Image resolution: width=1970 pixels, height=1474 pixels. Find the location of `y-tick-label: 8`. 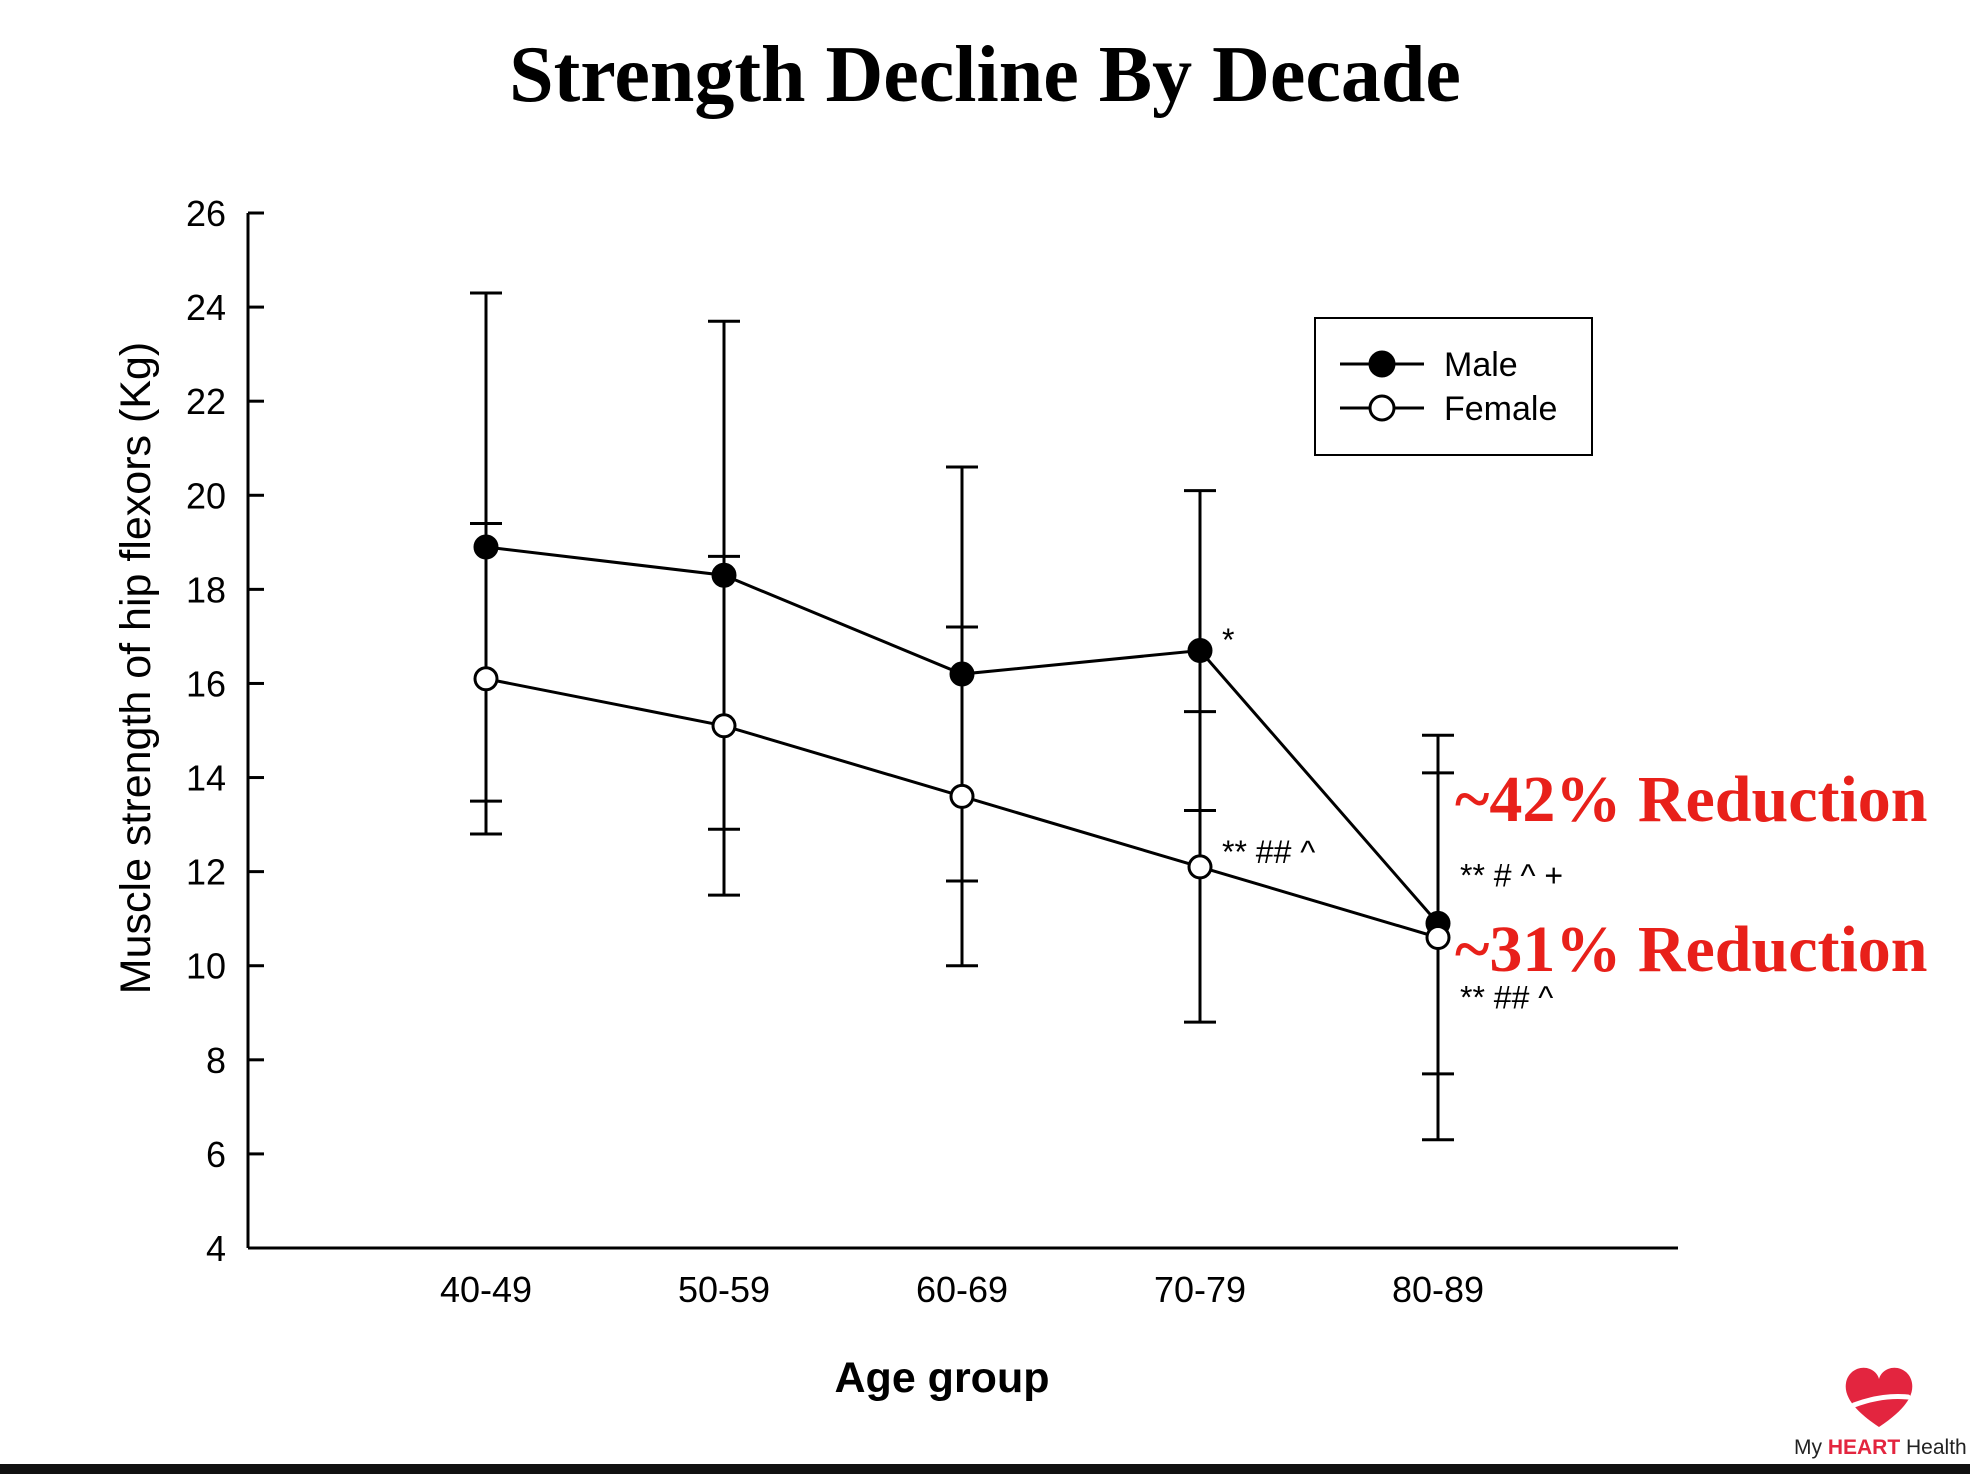

y-tick-label: 8 is located at coordinates (216, 1060).